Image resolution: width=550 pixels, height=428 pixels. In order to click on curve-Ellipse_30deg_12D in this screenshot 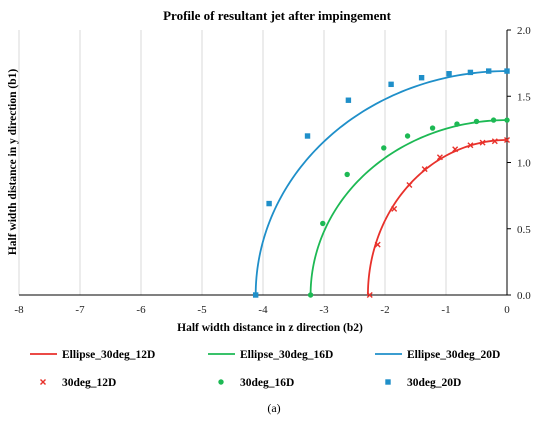, I will do `click(437, 217)`.